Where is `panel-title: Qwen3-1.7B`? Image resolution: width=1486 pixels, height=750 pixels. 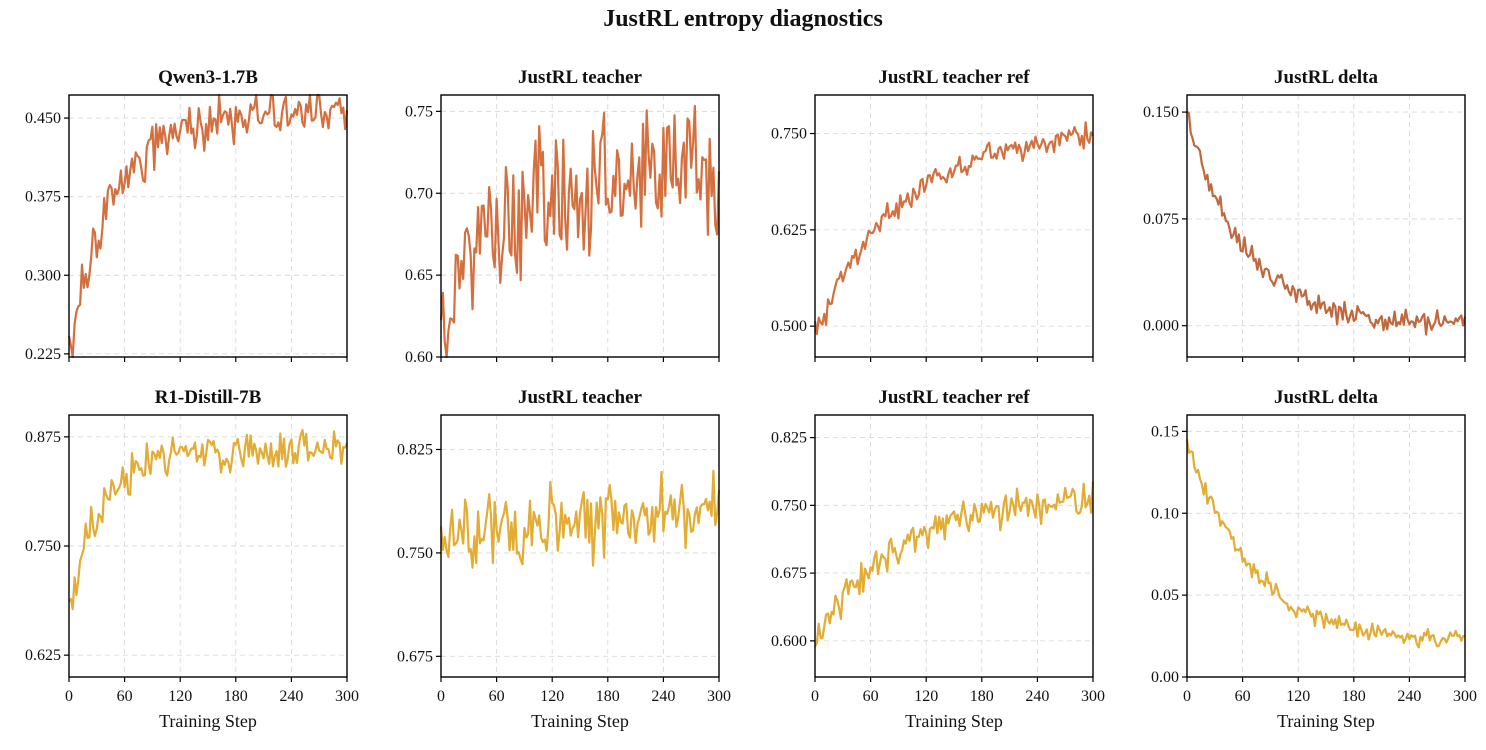 panel-title: Qwen3-1.7B is located at coordinates (208, 77).